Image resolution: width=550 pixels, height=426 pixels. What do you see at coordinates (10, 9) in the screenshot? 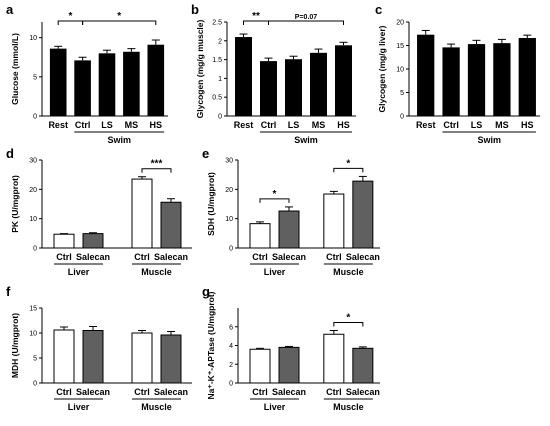
I see `panel-letter: a` at bounding box center [10, 9].